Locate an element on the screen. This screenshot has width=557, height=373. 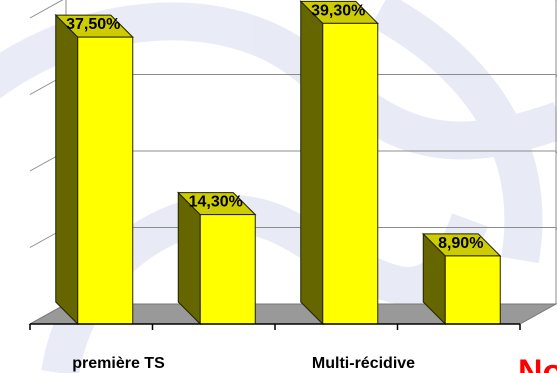
x-axis is located at coordinates (275, 326).